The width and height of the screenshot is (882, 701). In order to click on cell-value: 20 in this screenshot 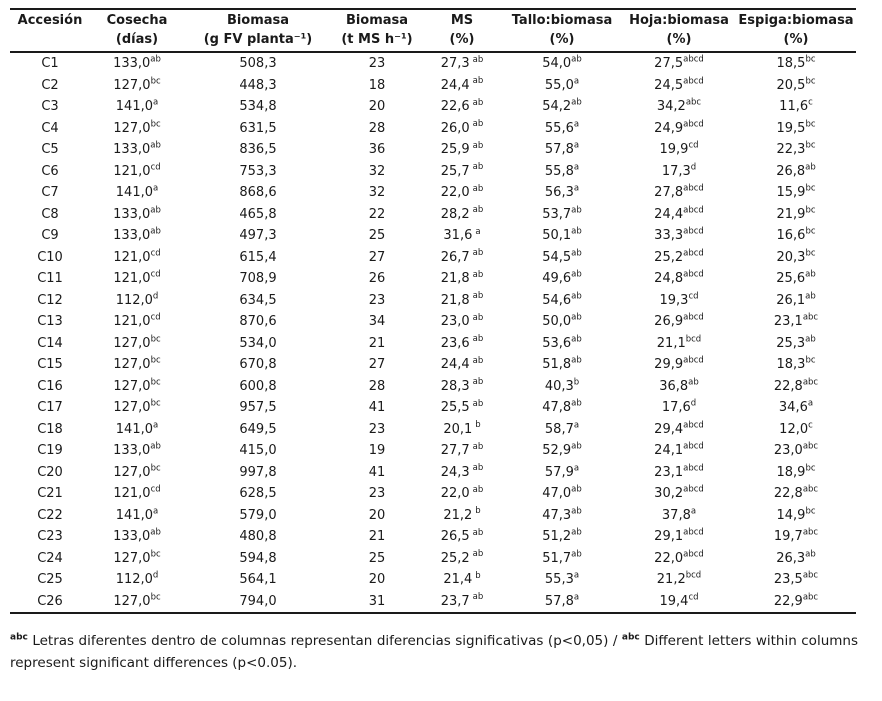, I will do `click(377, 580)`.